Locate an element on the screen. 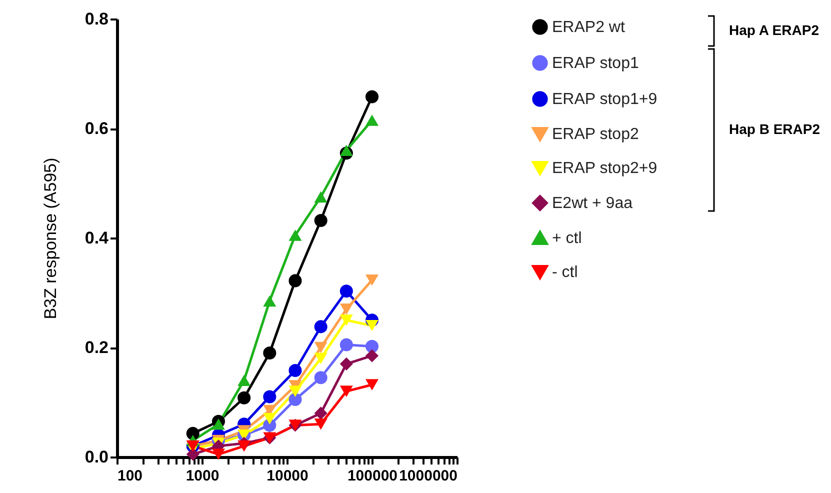 This screenshot has width=831, height=493. legend-label: ERAP2 wt is located at coordinates (589, 27).